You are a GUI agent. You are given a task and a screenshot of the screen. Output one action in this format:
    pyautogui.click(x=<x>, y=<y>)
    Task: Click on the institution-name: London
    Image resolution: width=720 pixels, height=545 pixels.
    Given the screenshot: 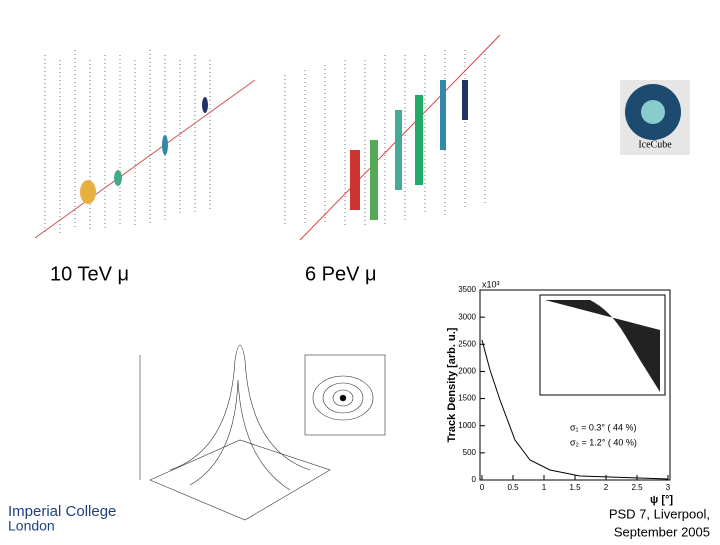 What is the action you would take?
    pyautogui.click(x=31, y=526)
    